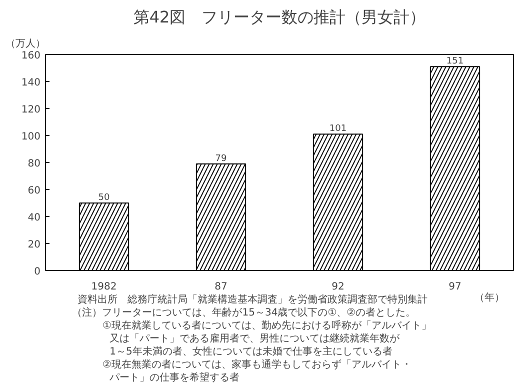  Describe the element at coordinates (37, 272) in the screenshot. I see `y-tick-label: 0` at that location.